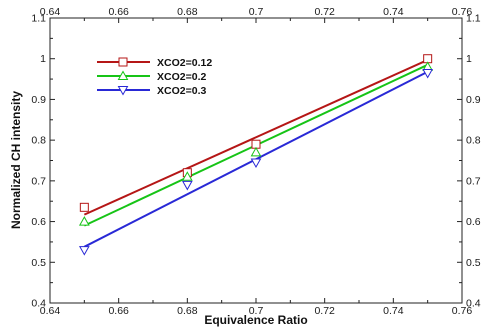 The height and width of the screenshot is (329, 496). I want to click on y-tick-label-right: 0.9, so click(473, 100).